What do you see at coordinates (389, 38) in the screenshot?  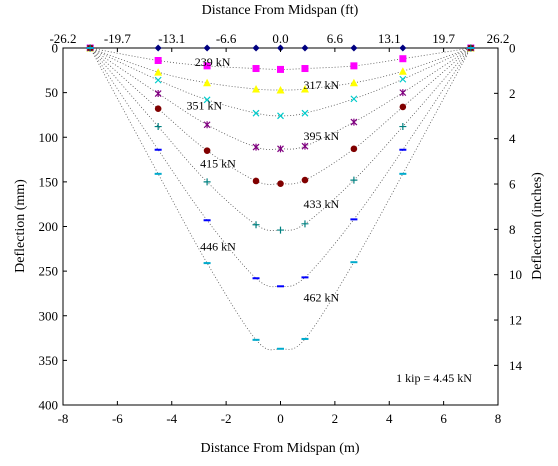 I see `x2-tick-label: 13.1` at bounding box center [389, 38].